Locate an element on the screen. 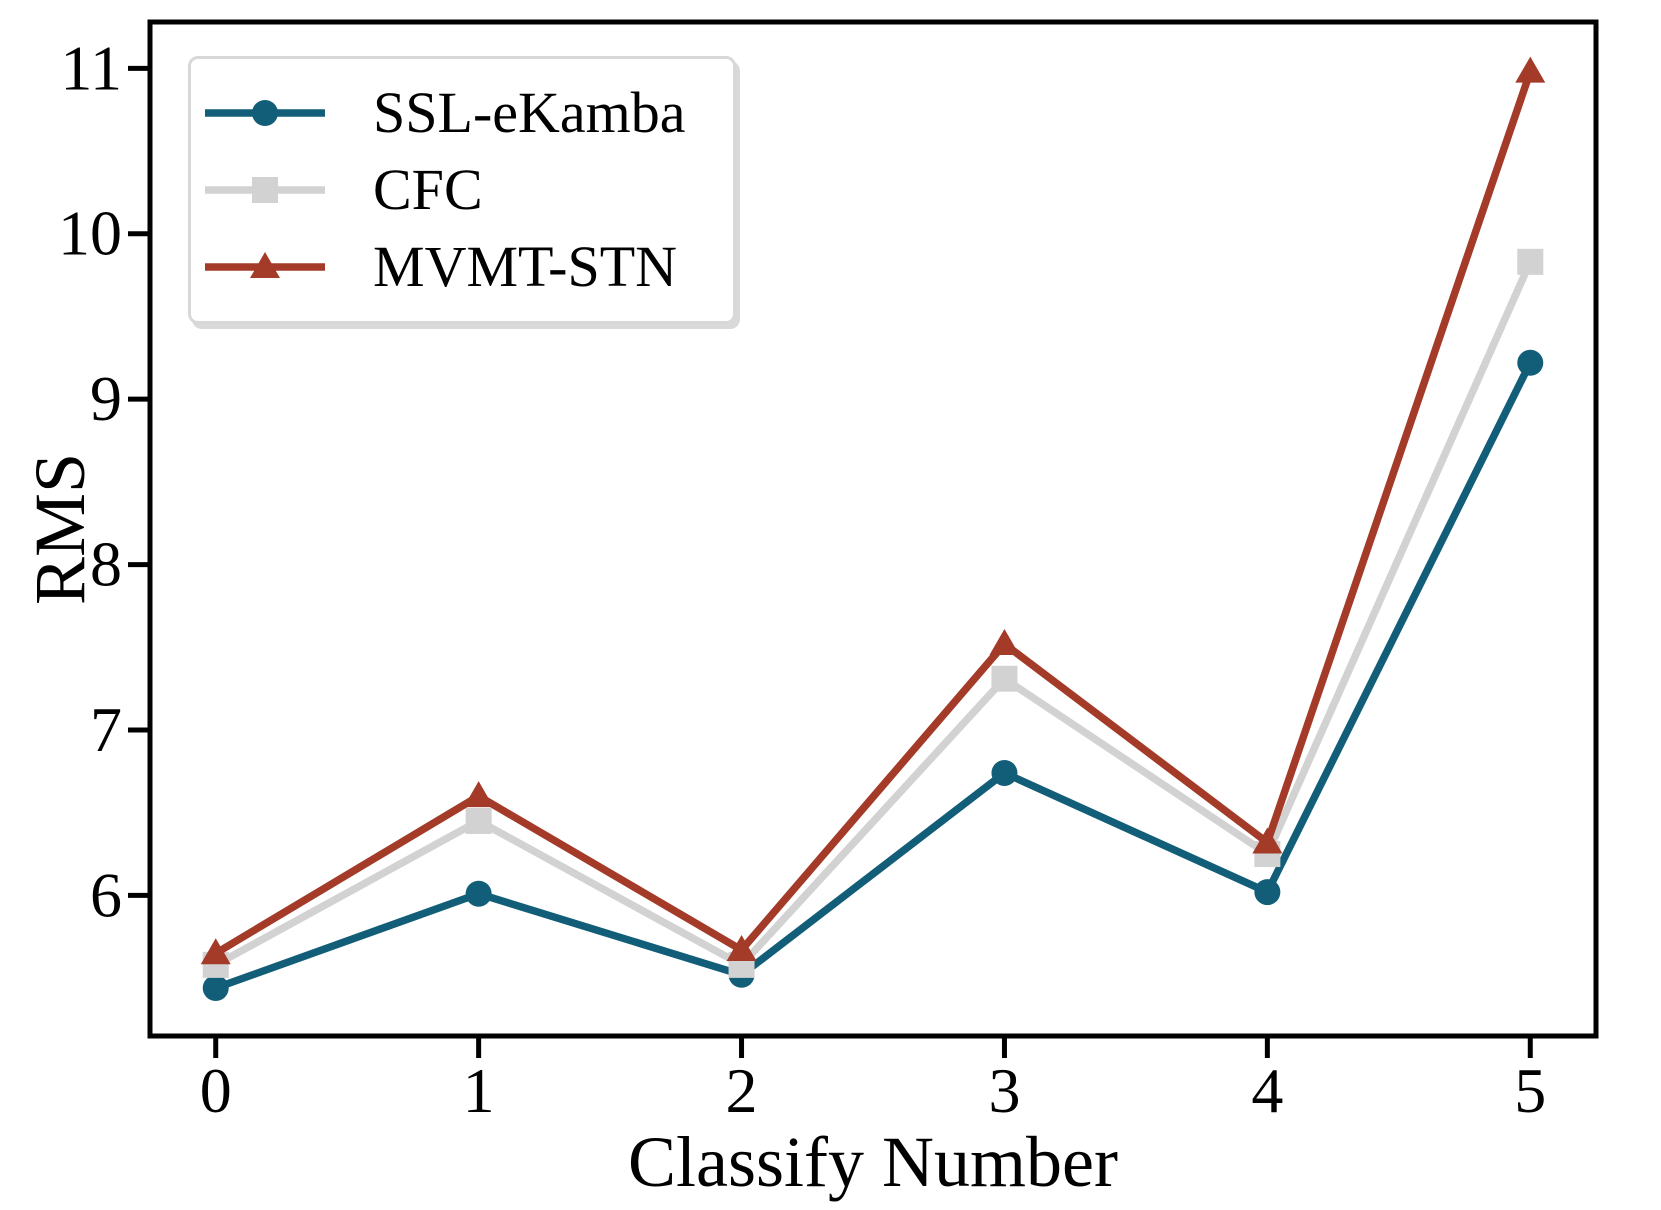 This screenshot has height=1210, width=1661. legend-item-cfc: CFC is located at coordinates (462, 190).